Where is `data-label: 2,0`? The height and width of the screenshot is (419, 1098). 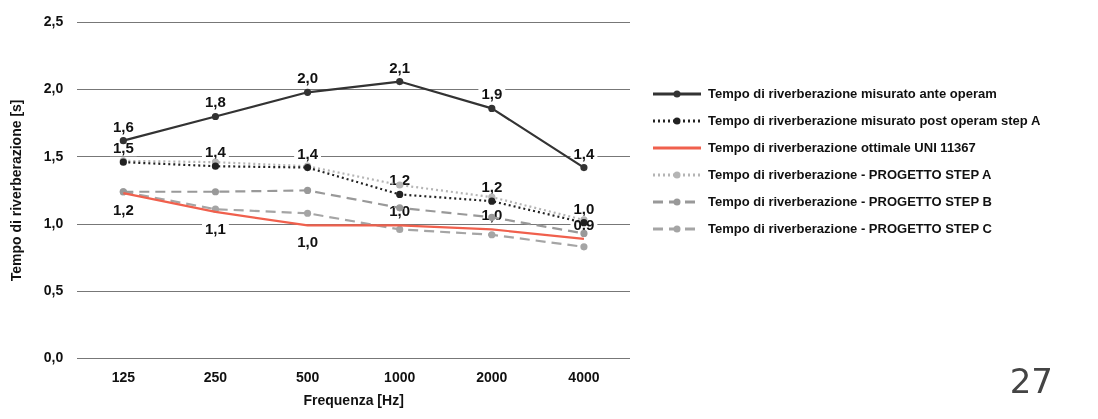 data-label: 2,0 is located at coordinates (307, 78).